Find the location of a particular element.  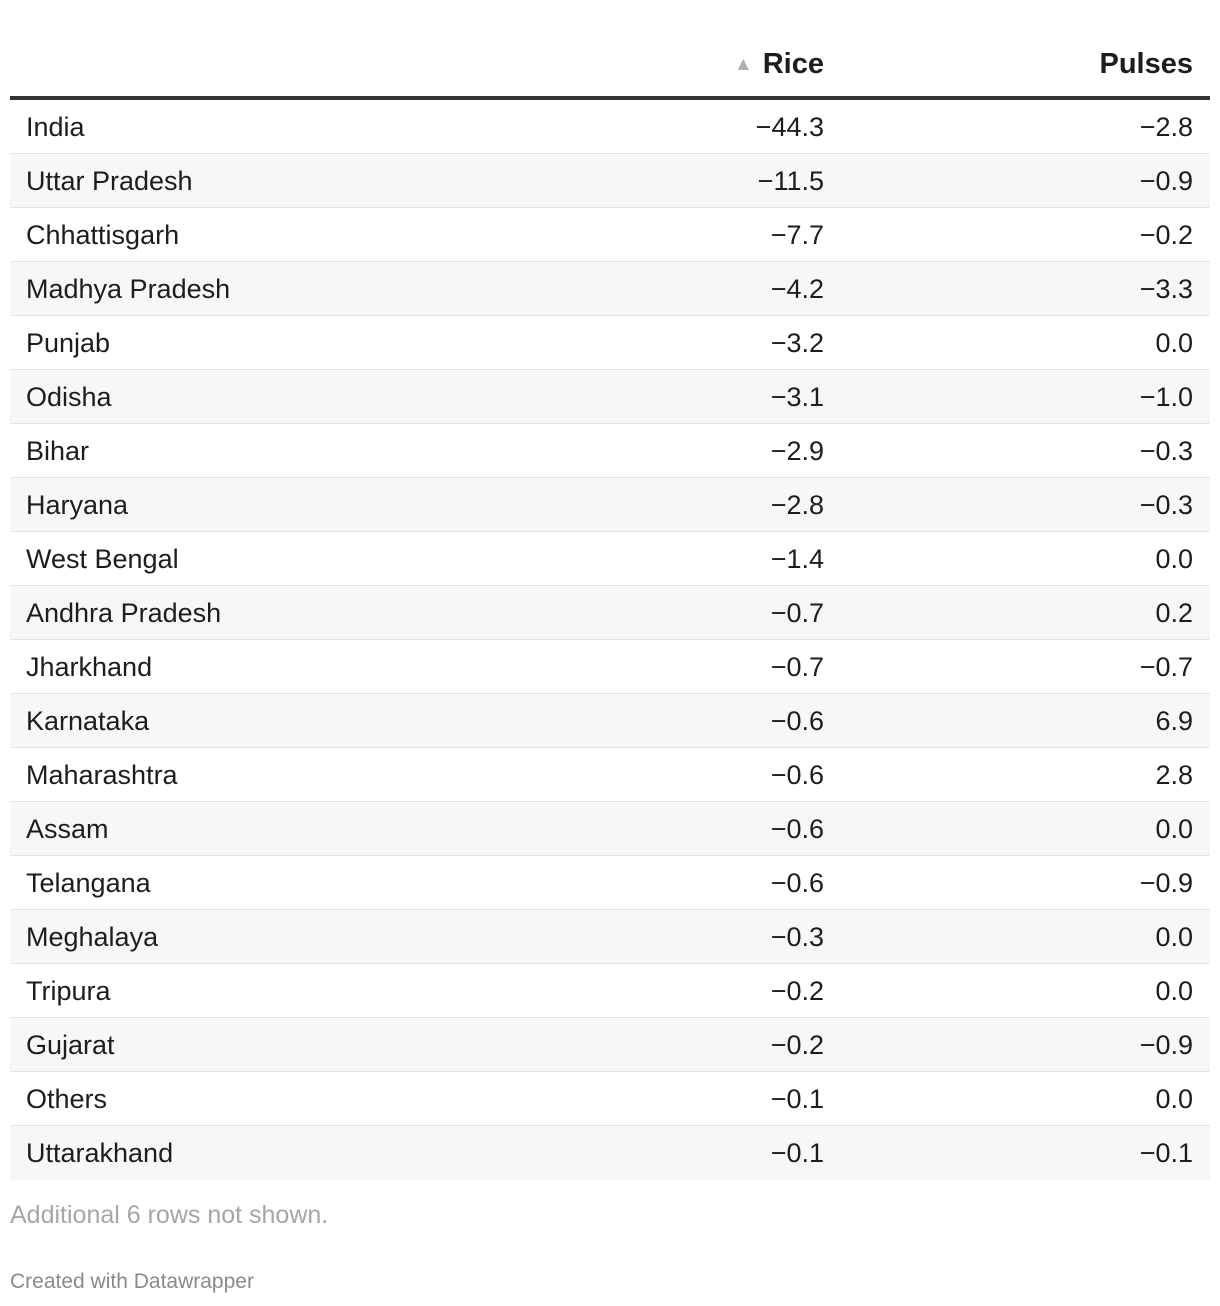

region-cell: Punjab is located at coordinates (68, 343).